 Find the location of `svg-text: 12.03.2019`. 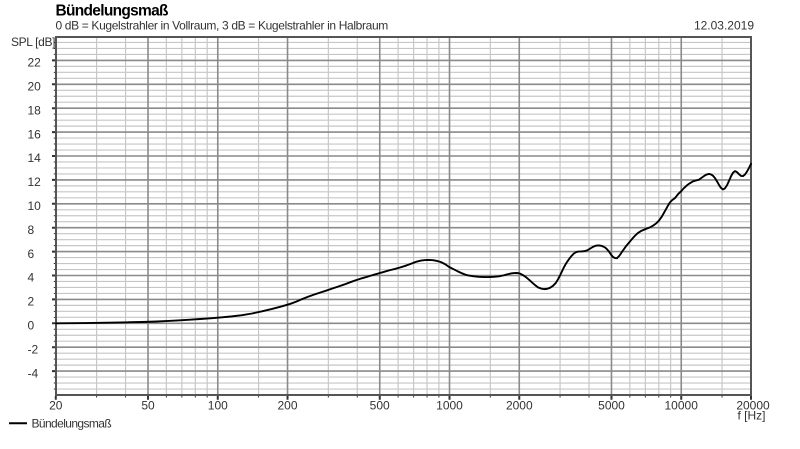

svg-text: 12.03.2019 is located at coordinates (724, 26).